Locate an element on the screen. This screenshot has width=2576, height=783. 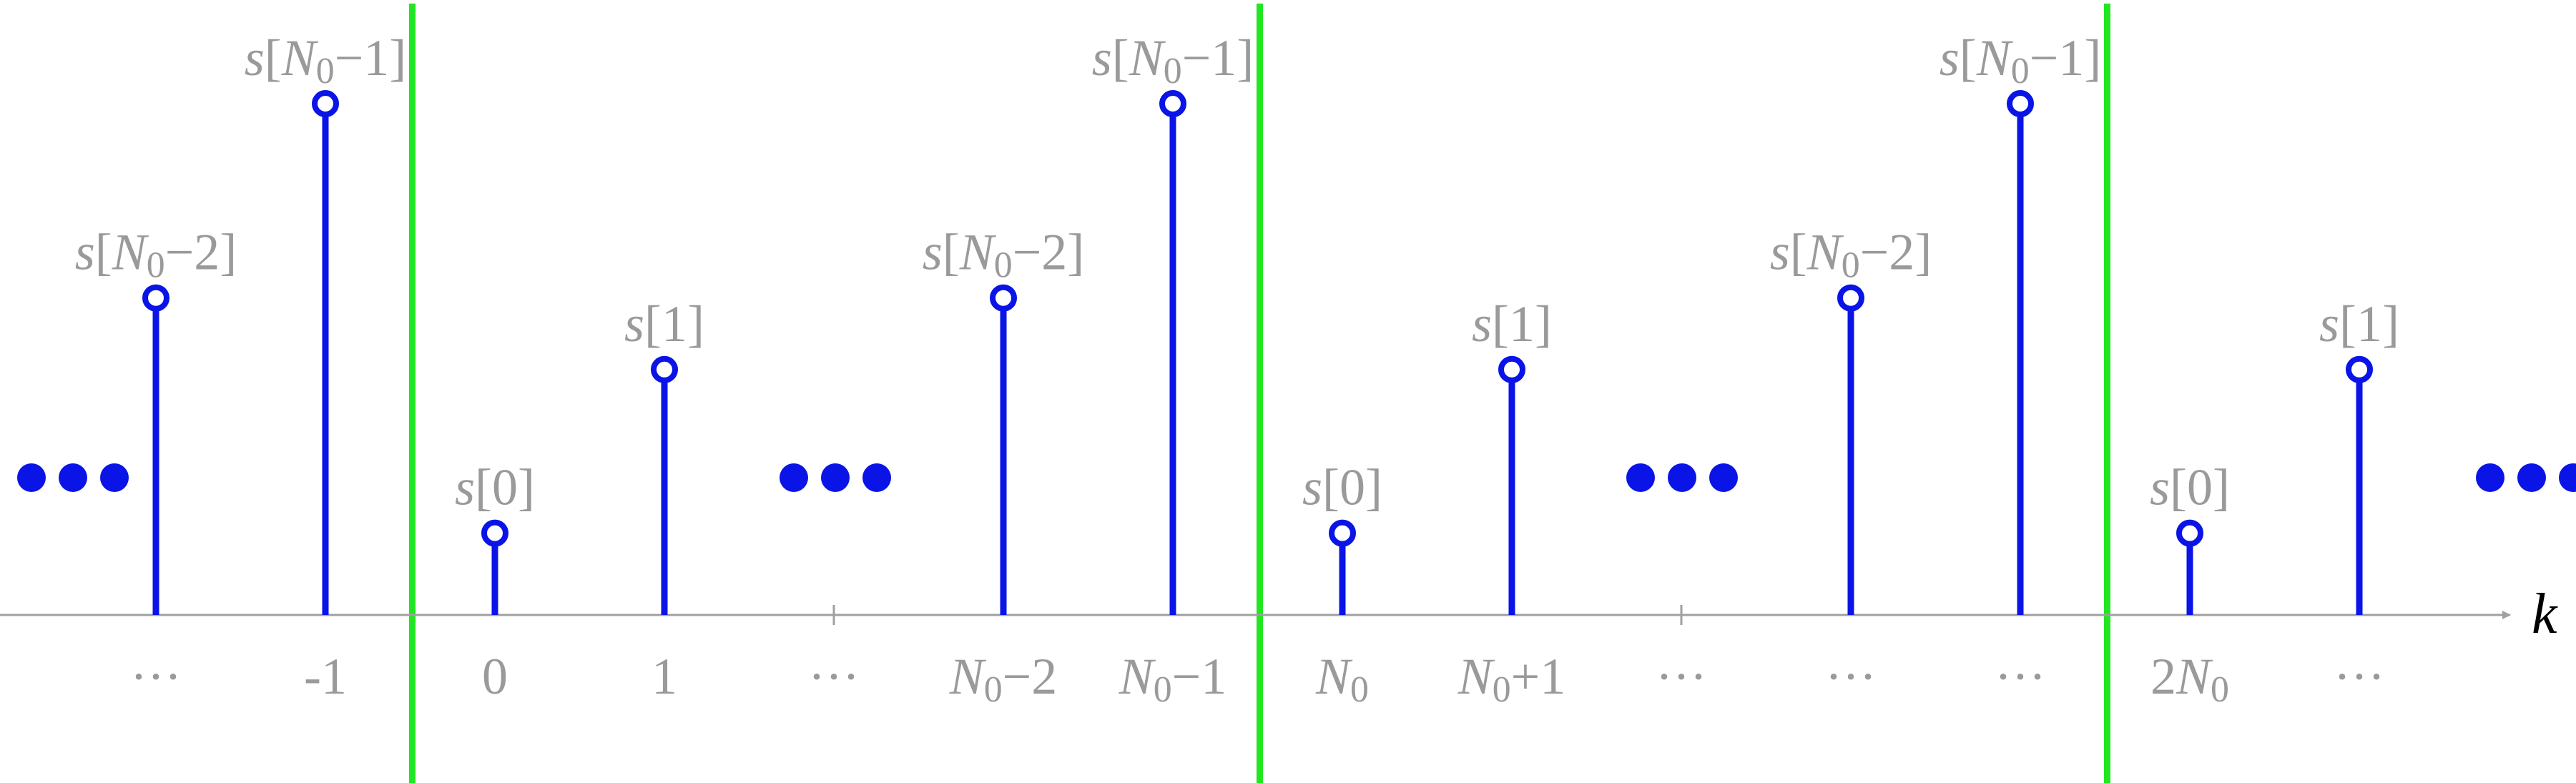
tick-label: N0 is located at coordinates (1342, 679).